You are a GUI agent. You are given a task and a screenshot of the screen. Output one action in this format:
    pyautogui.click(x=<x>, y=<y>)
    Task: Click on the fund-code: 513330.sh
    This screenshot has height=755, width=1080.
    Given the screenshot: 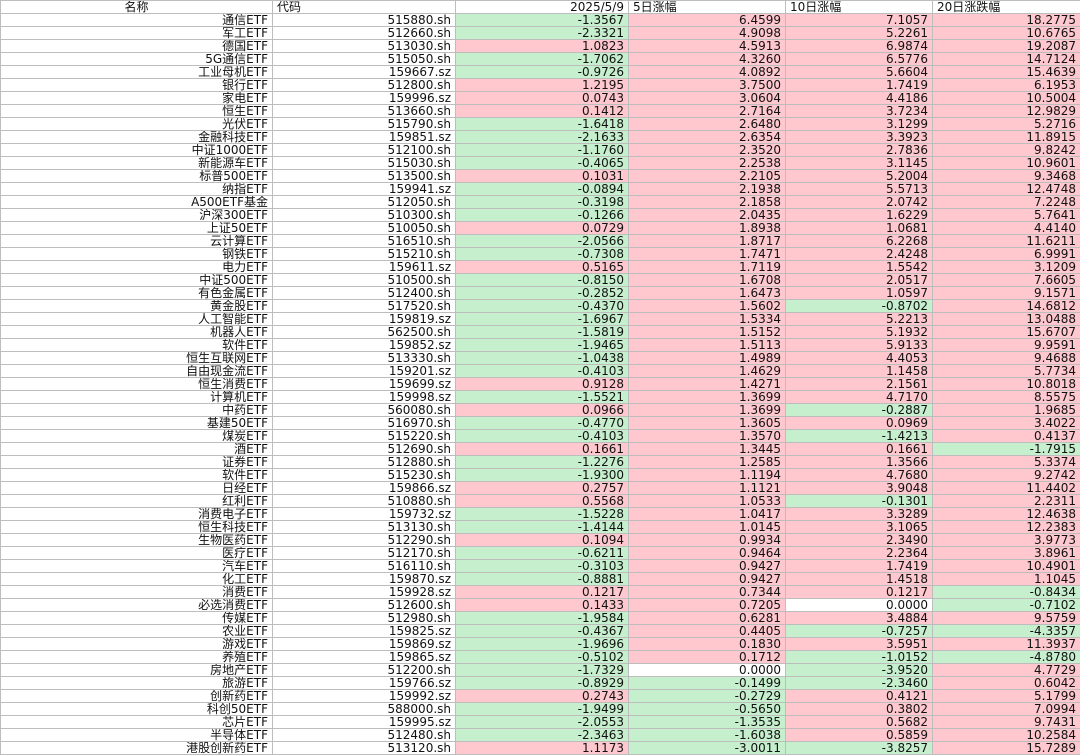 What is the action you would take?
    pyautogui.click(x=364, y=358)
    